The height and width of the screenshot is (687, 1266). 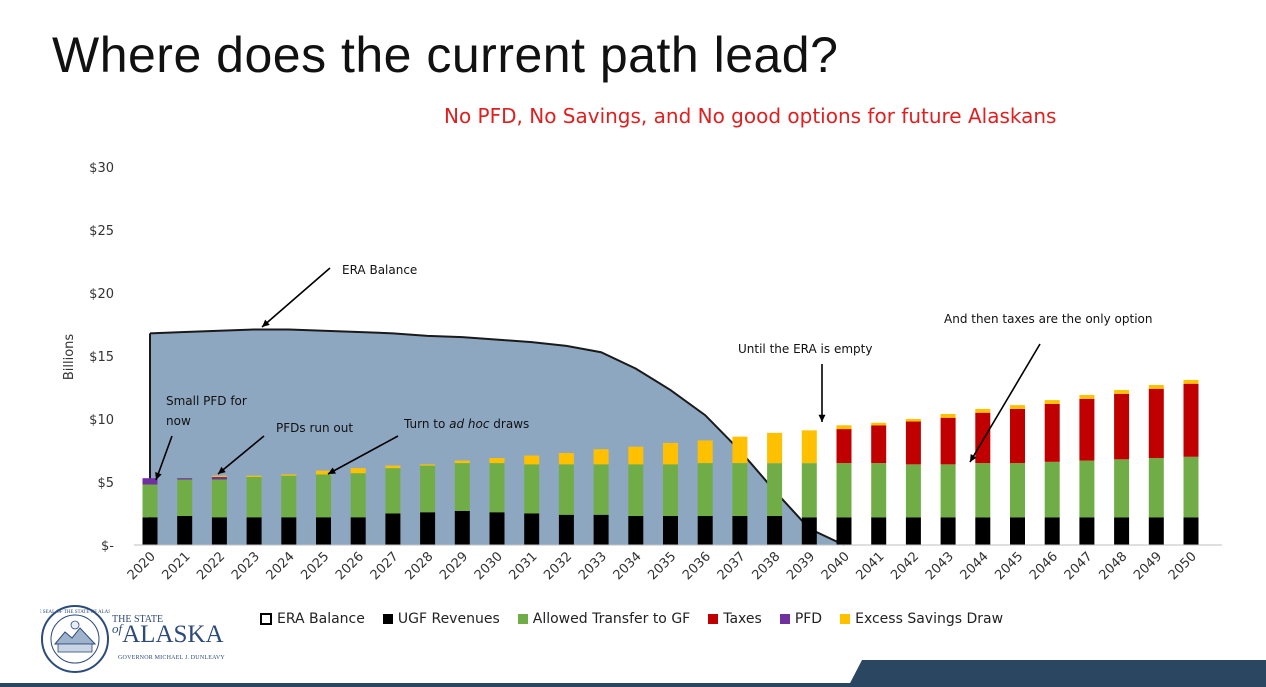 I want to click on bar-ugf-revenues-2048, so click(x=1122, y=531).